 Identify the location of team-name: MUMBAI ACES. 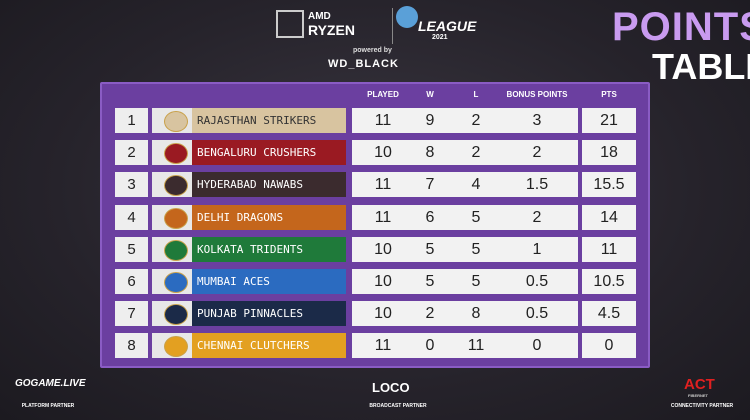
(233, 281).